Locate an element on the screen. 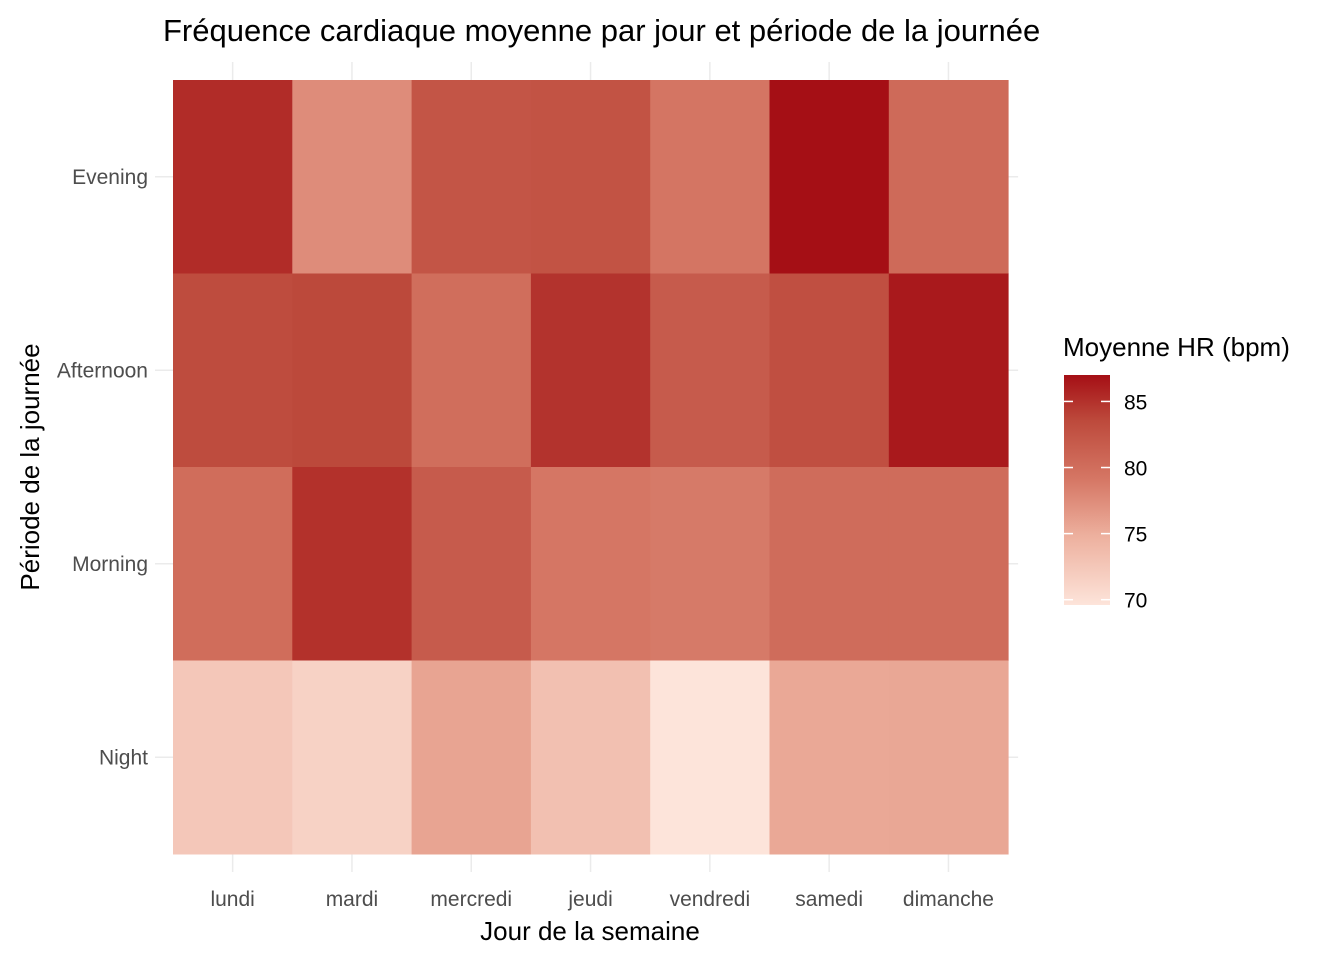 The width and height of the screenshot is (1344, 960). legend-title: Moyenne HR (bpm) is located at coordinates (1176, 347).